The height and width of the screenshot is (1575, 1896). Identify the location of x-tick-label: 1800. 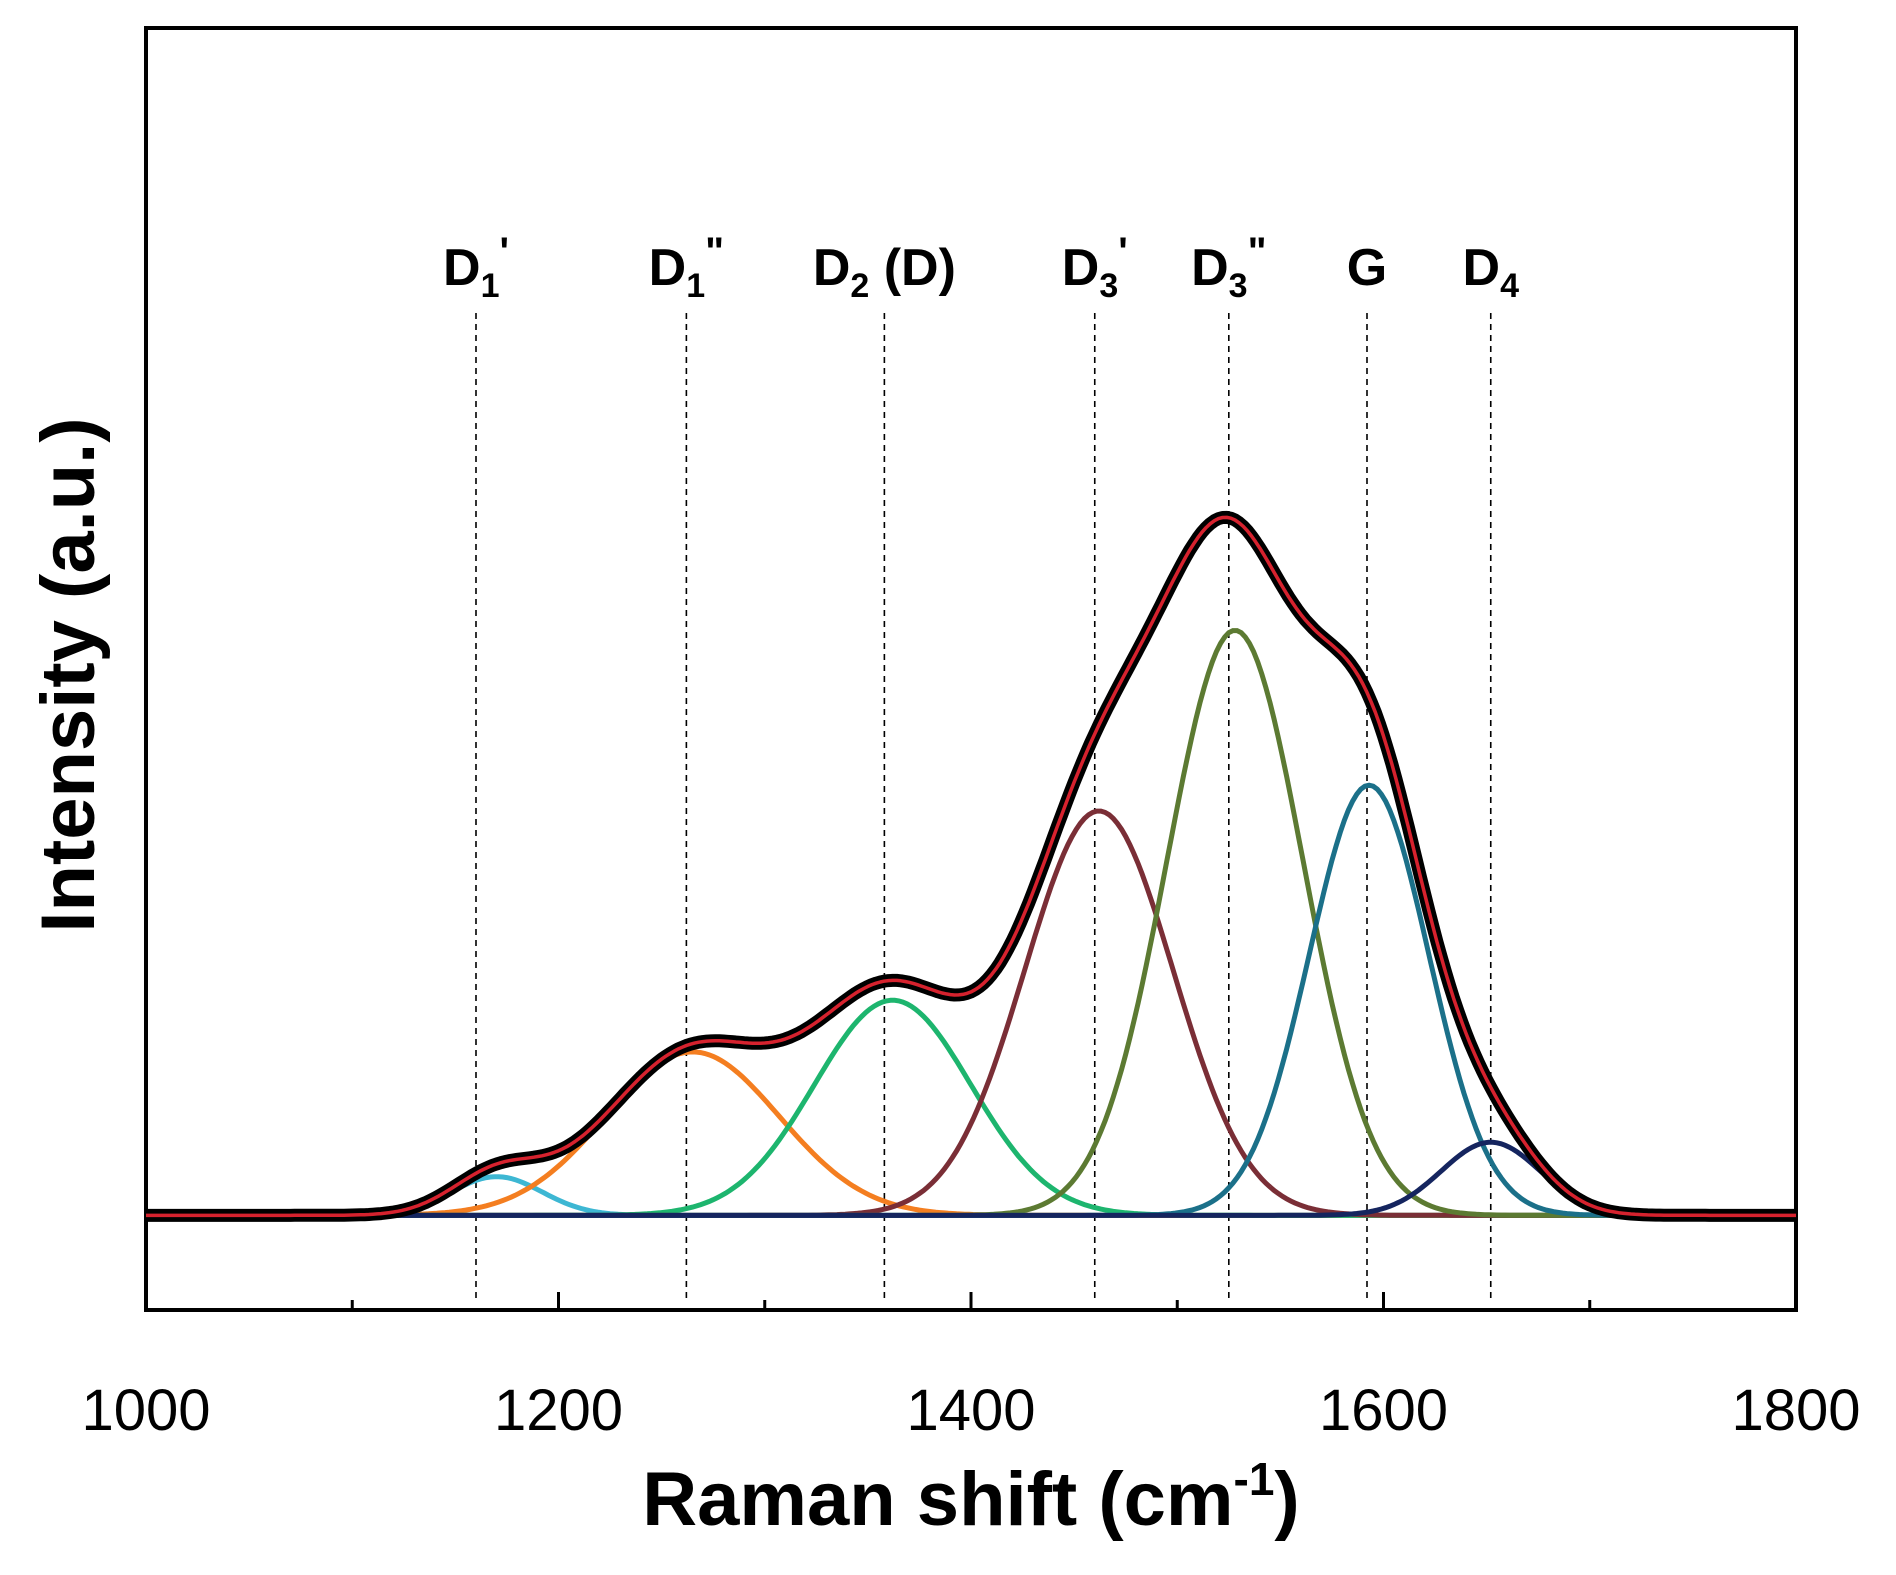
(1795, 1410).